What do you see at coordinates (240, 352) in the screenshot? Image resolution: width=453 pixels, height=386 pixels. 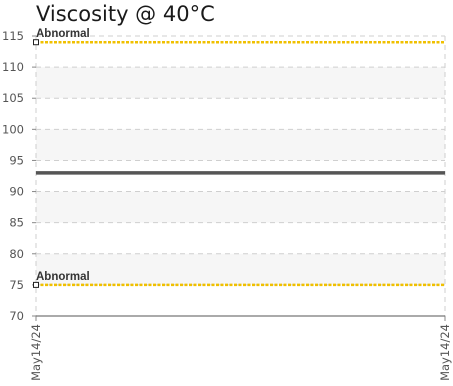 I see `x-tick-labels: May14/24 May14/24` at bounding box center [240, 352].